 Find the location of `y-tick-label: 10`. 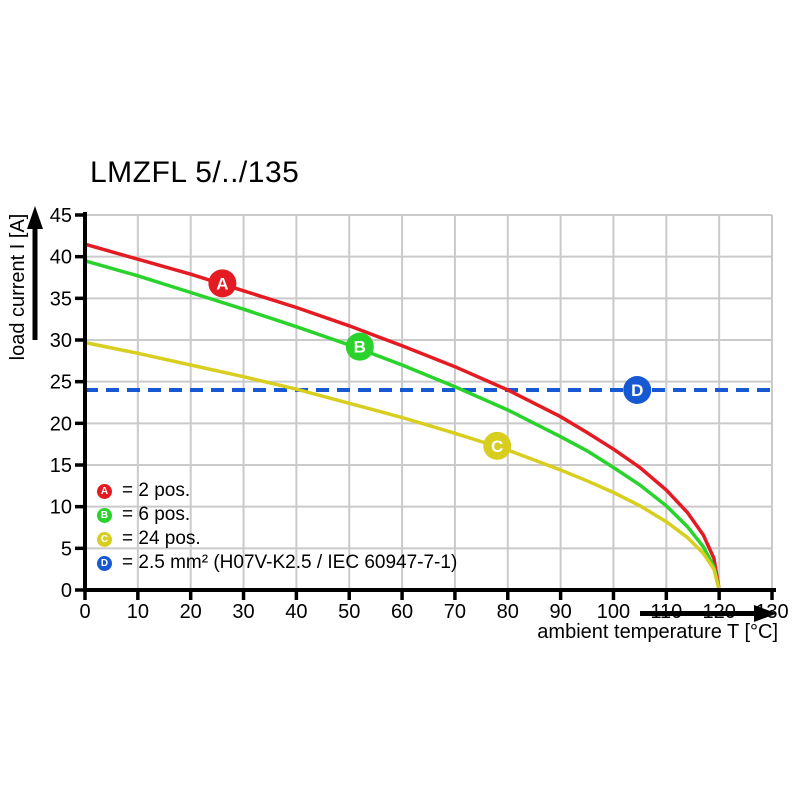

y-tick-label: 10 is located at coordinates (61, 508).